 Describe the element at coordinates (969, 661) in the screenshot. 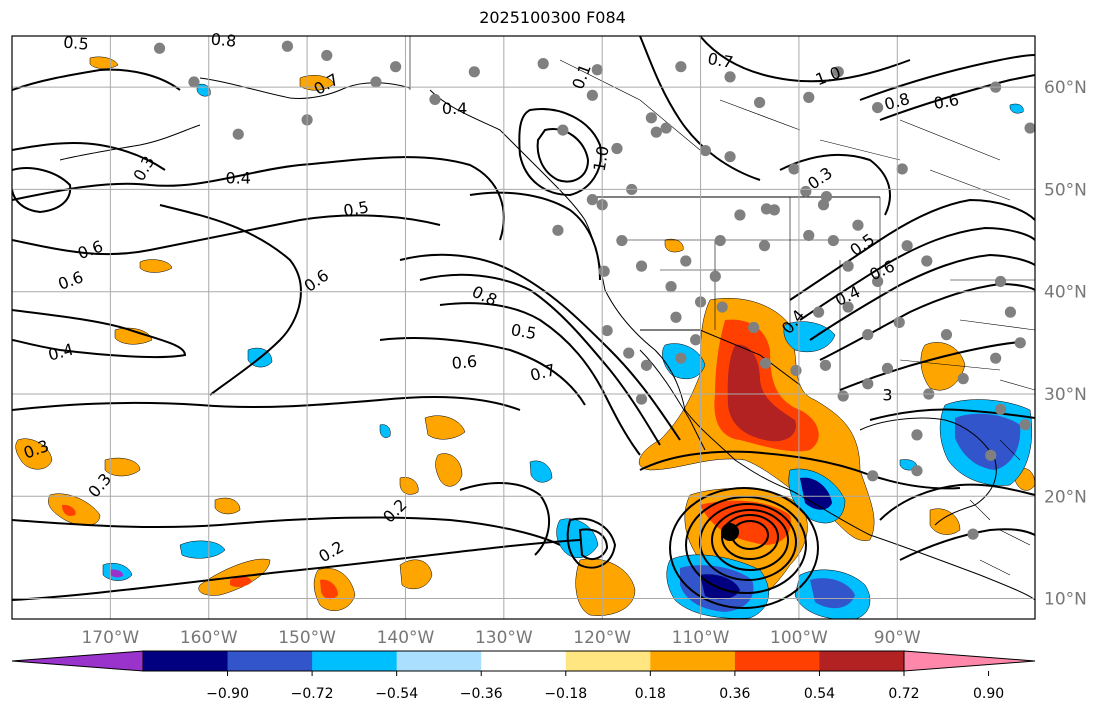

I see `colorbar-extend-high` at that location.